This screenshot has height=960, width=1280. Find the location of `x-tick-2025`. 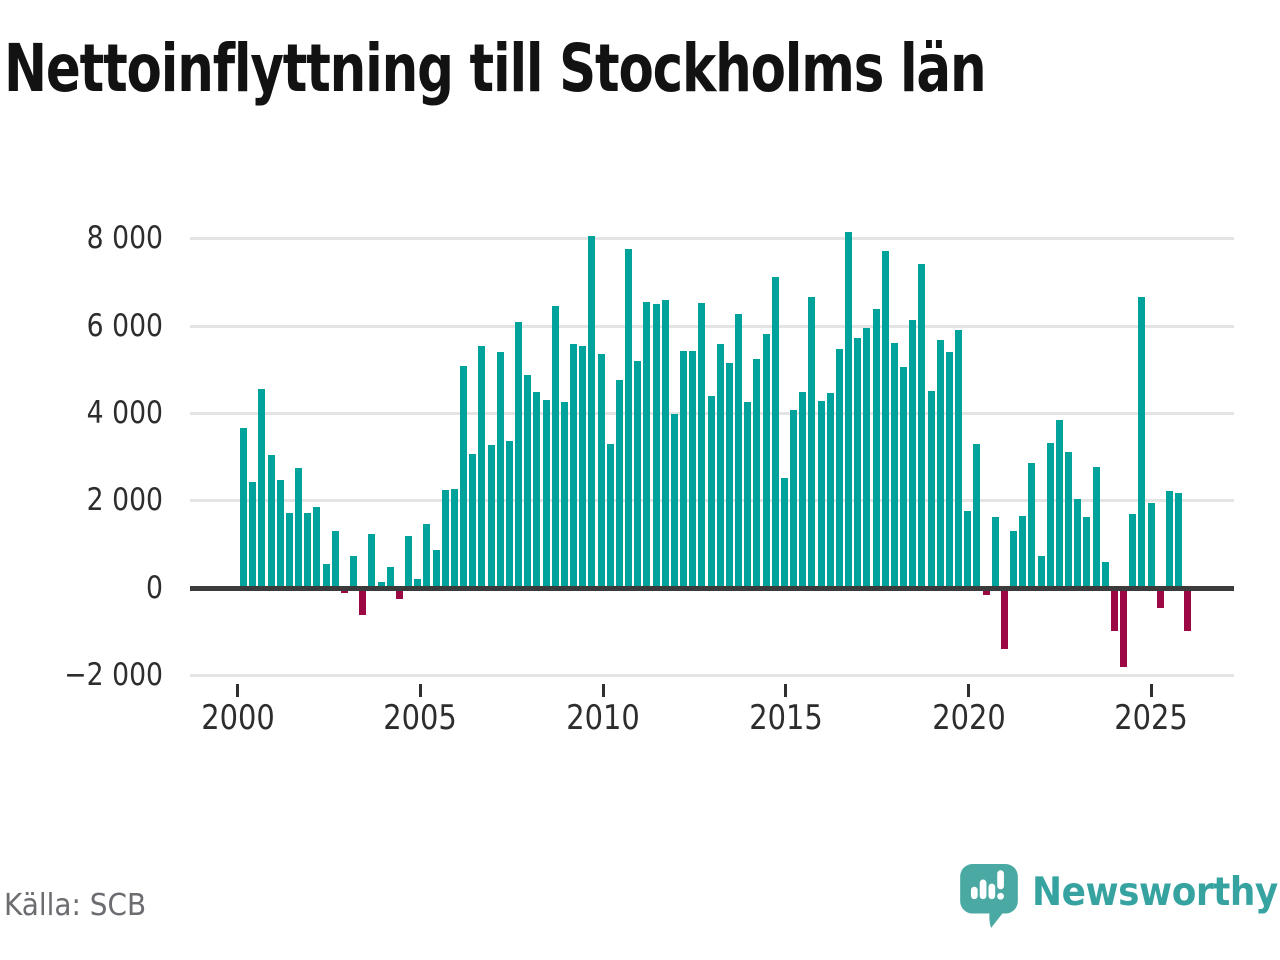

x-tick-2025 is located at coordinates (1151, 690).